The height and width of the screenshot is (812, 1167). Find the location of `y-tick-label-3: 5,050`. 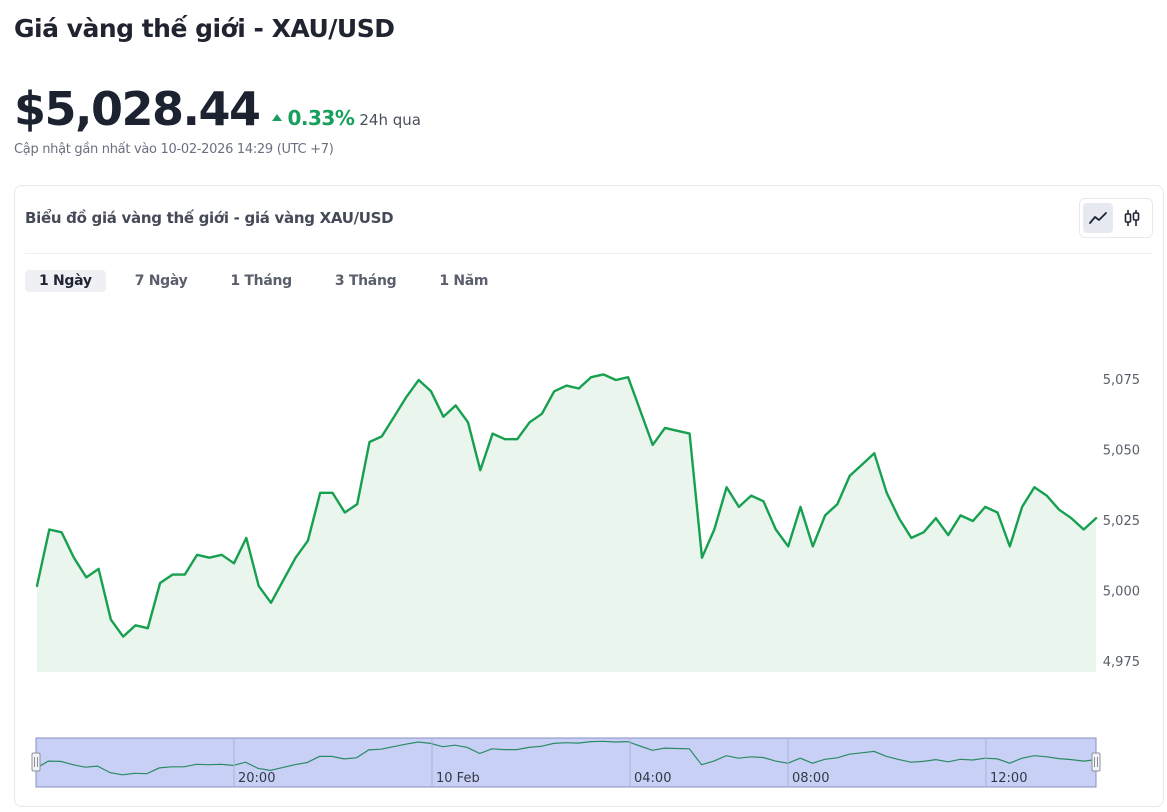

y-tick-label-3: 5,050 is located at coordinates (1121, 451).